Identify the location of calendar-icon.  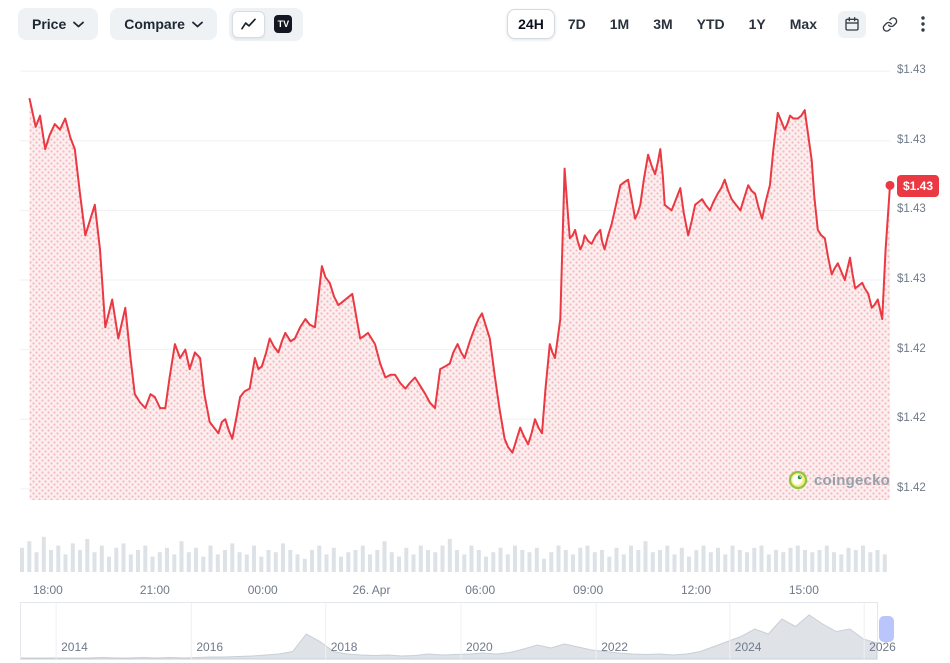
(852, 24).